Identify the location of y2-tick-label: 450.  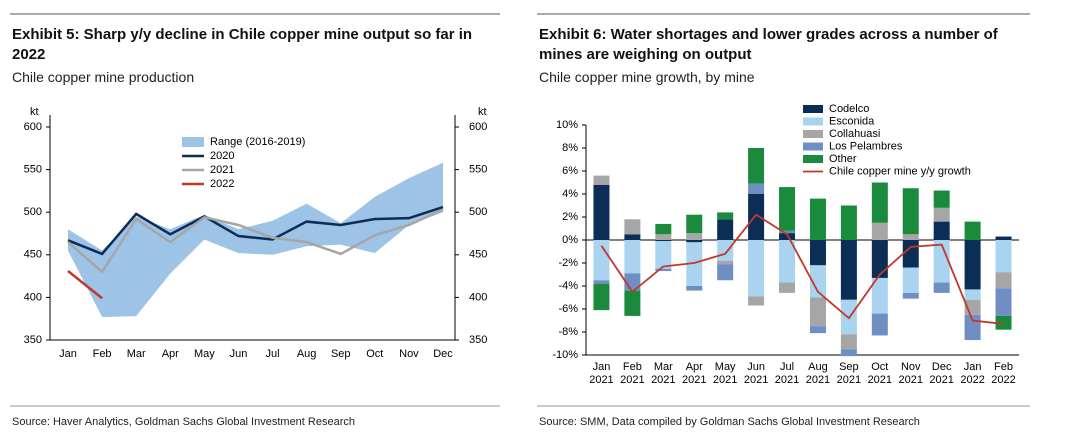
(478, 255).